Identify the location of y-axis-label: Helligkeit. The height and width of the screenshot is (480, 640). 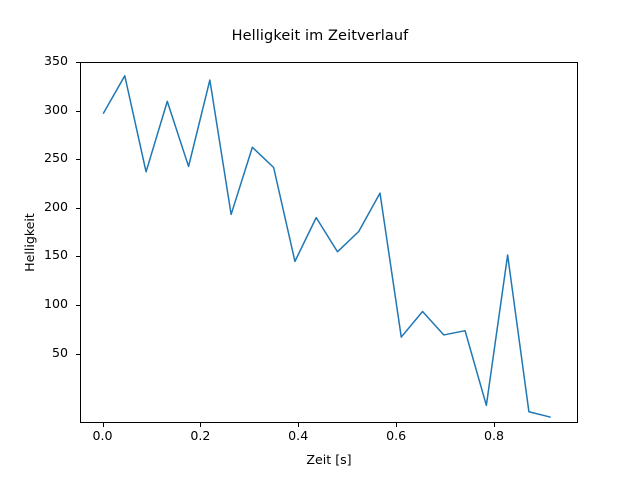
(29, 242).